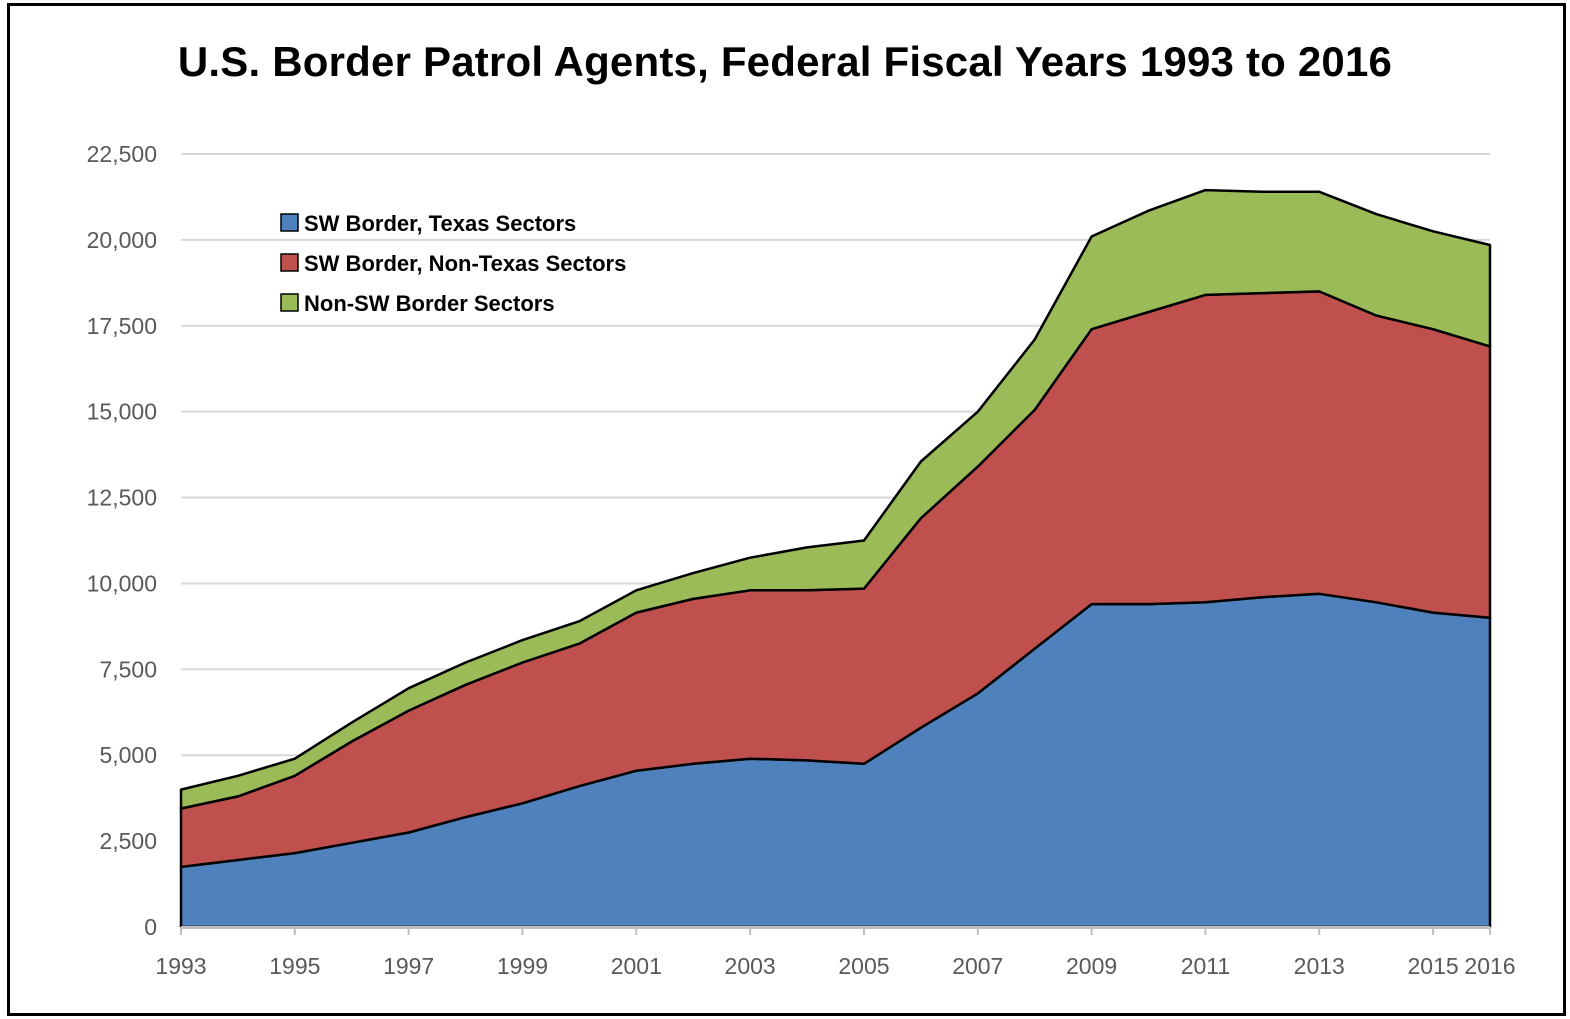 The width and height of the screenshot is (1570, 1019). I want to click on x-tick-label: 1995, so click(294, 966).